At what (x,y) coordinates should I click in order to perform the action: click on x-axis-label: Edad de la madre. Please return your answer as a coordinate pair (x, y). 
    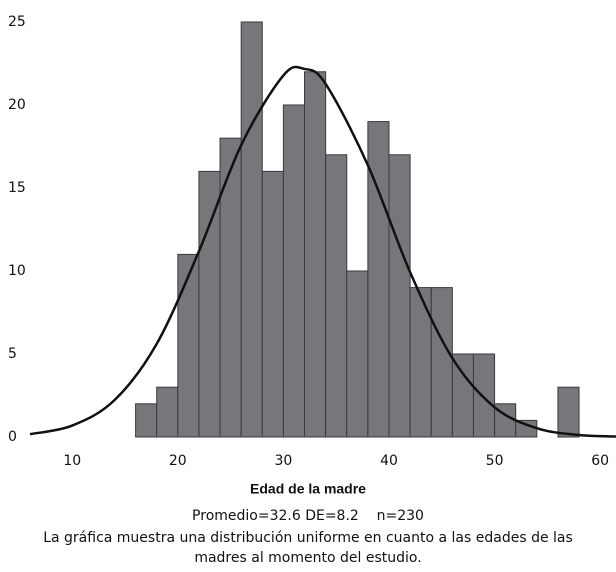
    Looking at the image, I should click on (308, 489).